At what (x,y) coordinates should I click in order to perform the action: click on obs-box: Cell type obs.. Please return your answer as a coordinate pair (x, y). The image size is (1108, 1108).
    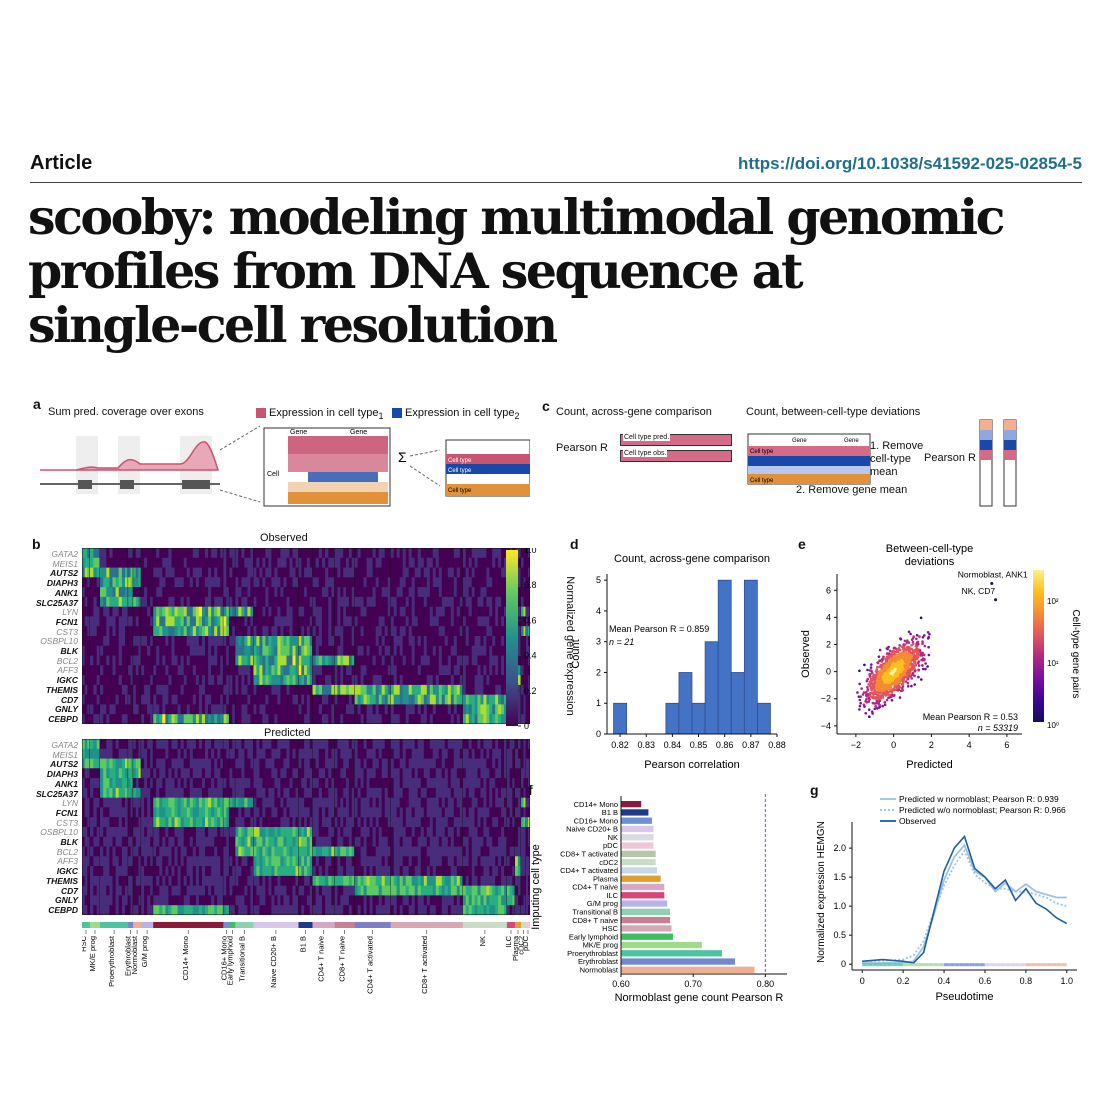
    Looking at the image, I should click on (676, 456).